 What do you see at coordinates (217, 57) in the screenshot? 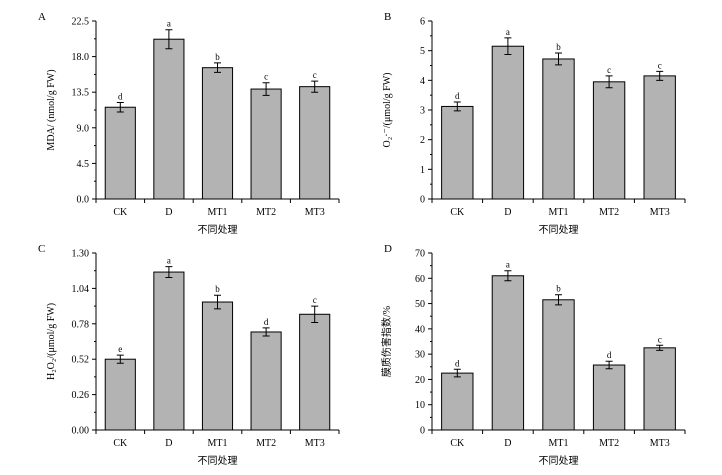
I see `panel-a-sig-letter: b` at bounding box center [217, 57].